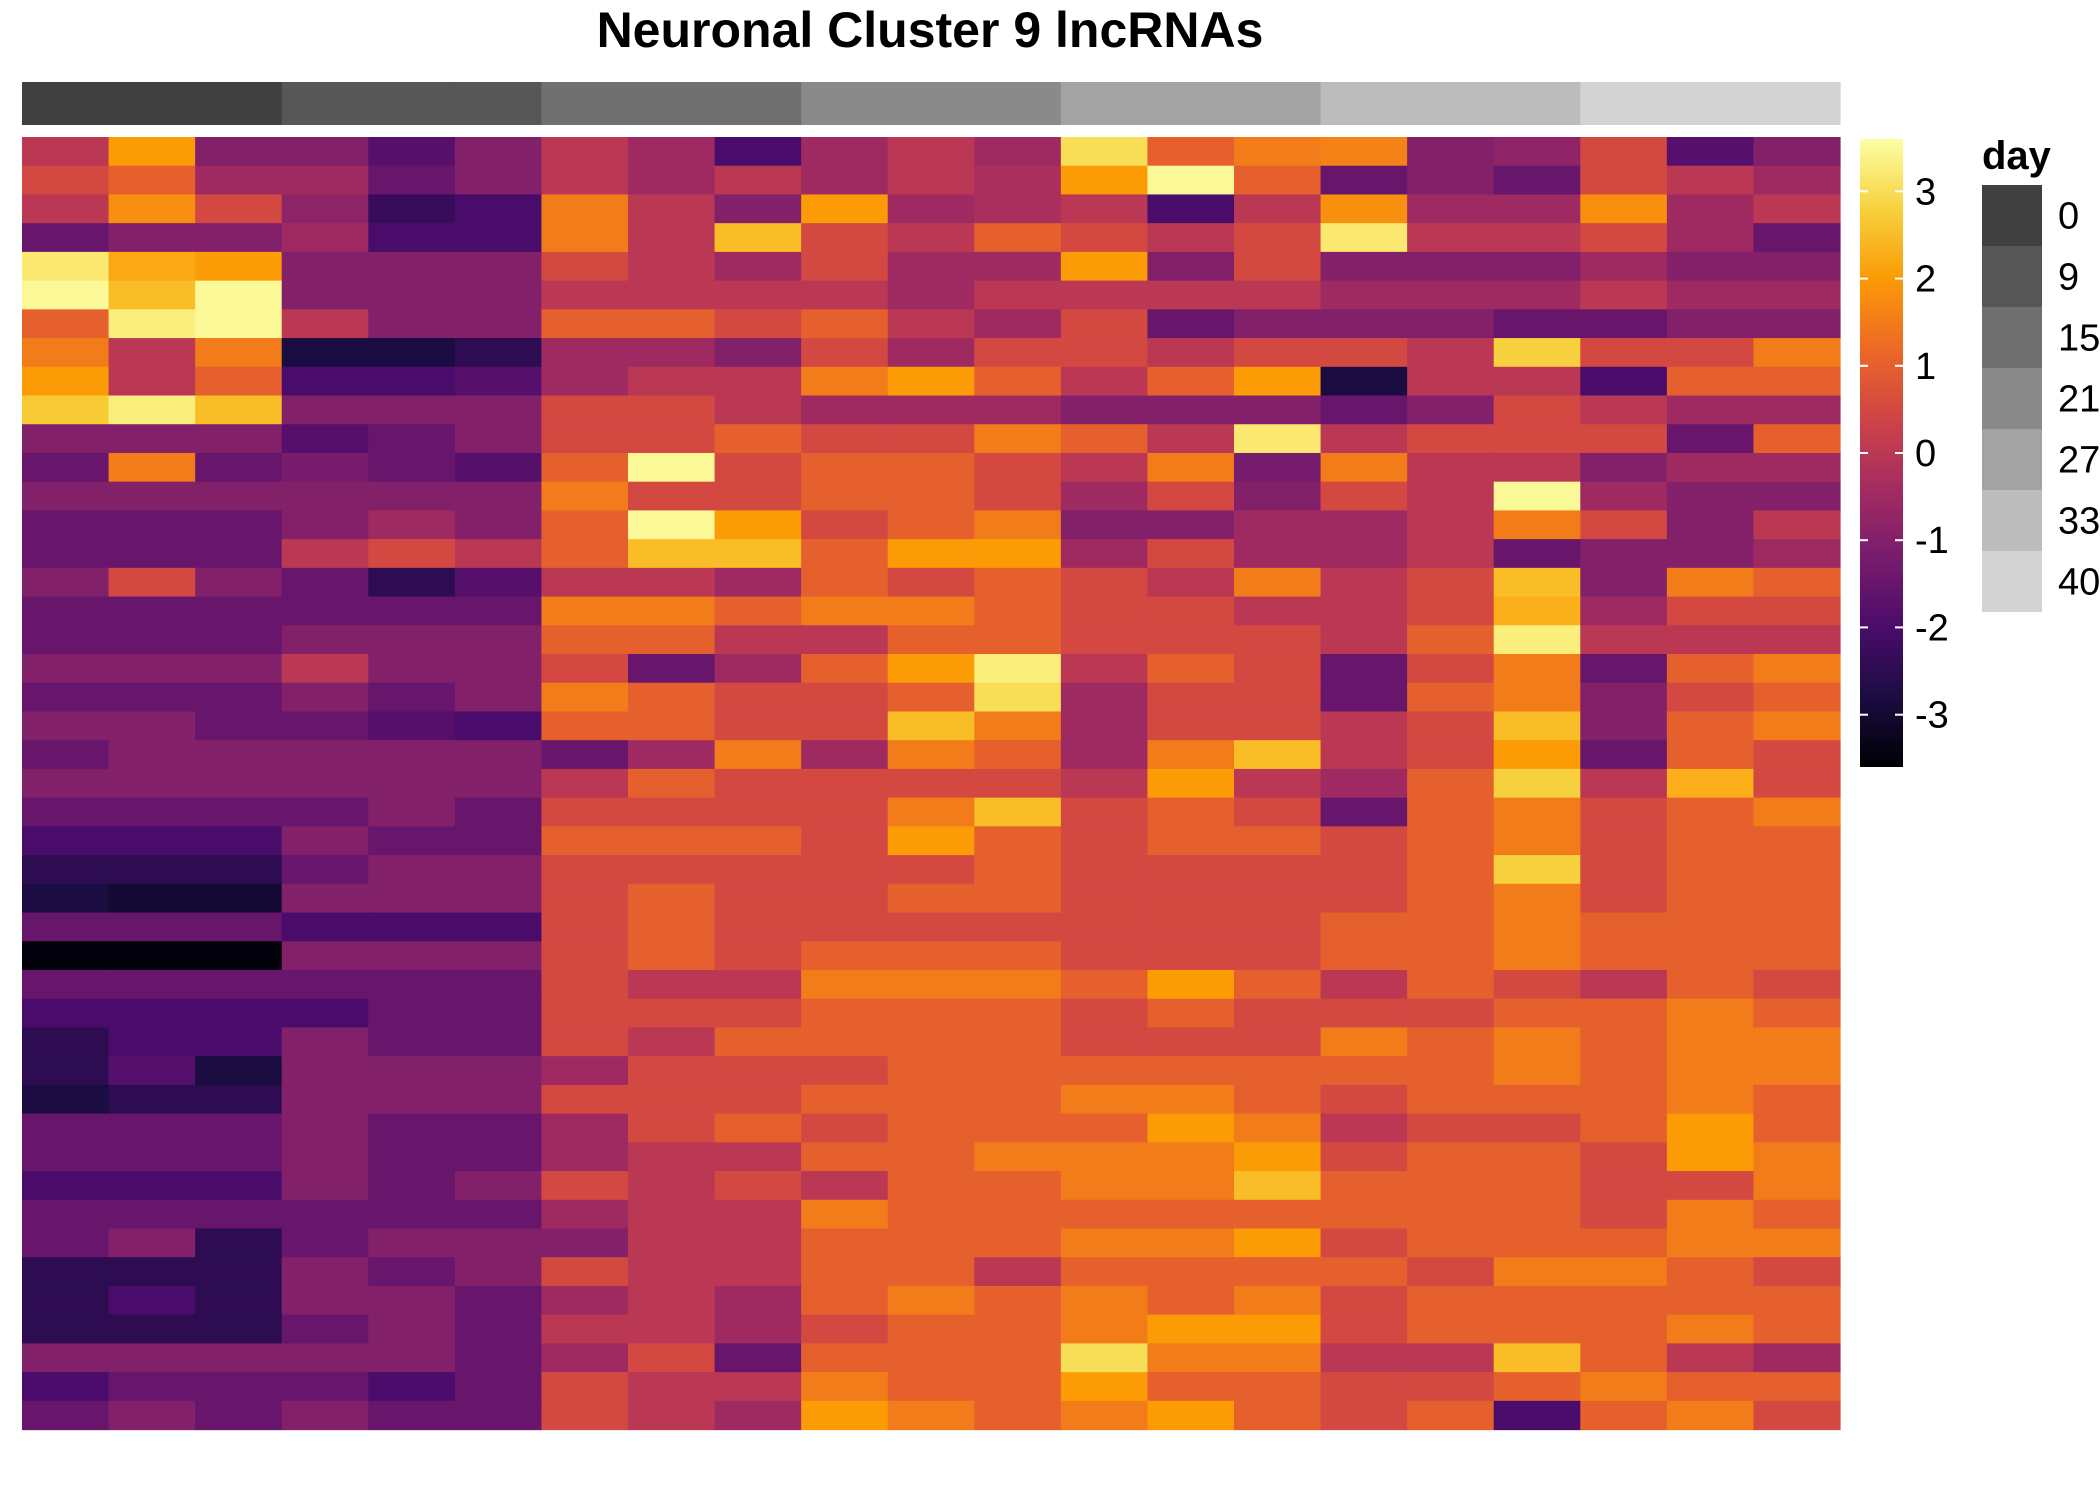  I want to click on day-legend-swatch, so click(2012, 581).